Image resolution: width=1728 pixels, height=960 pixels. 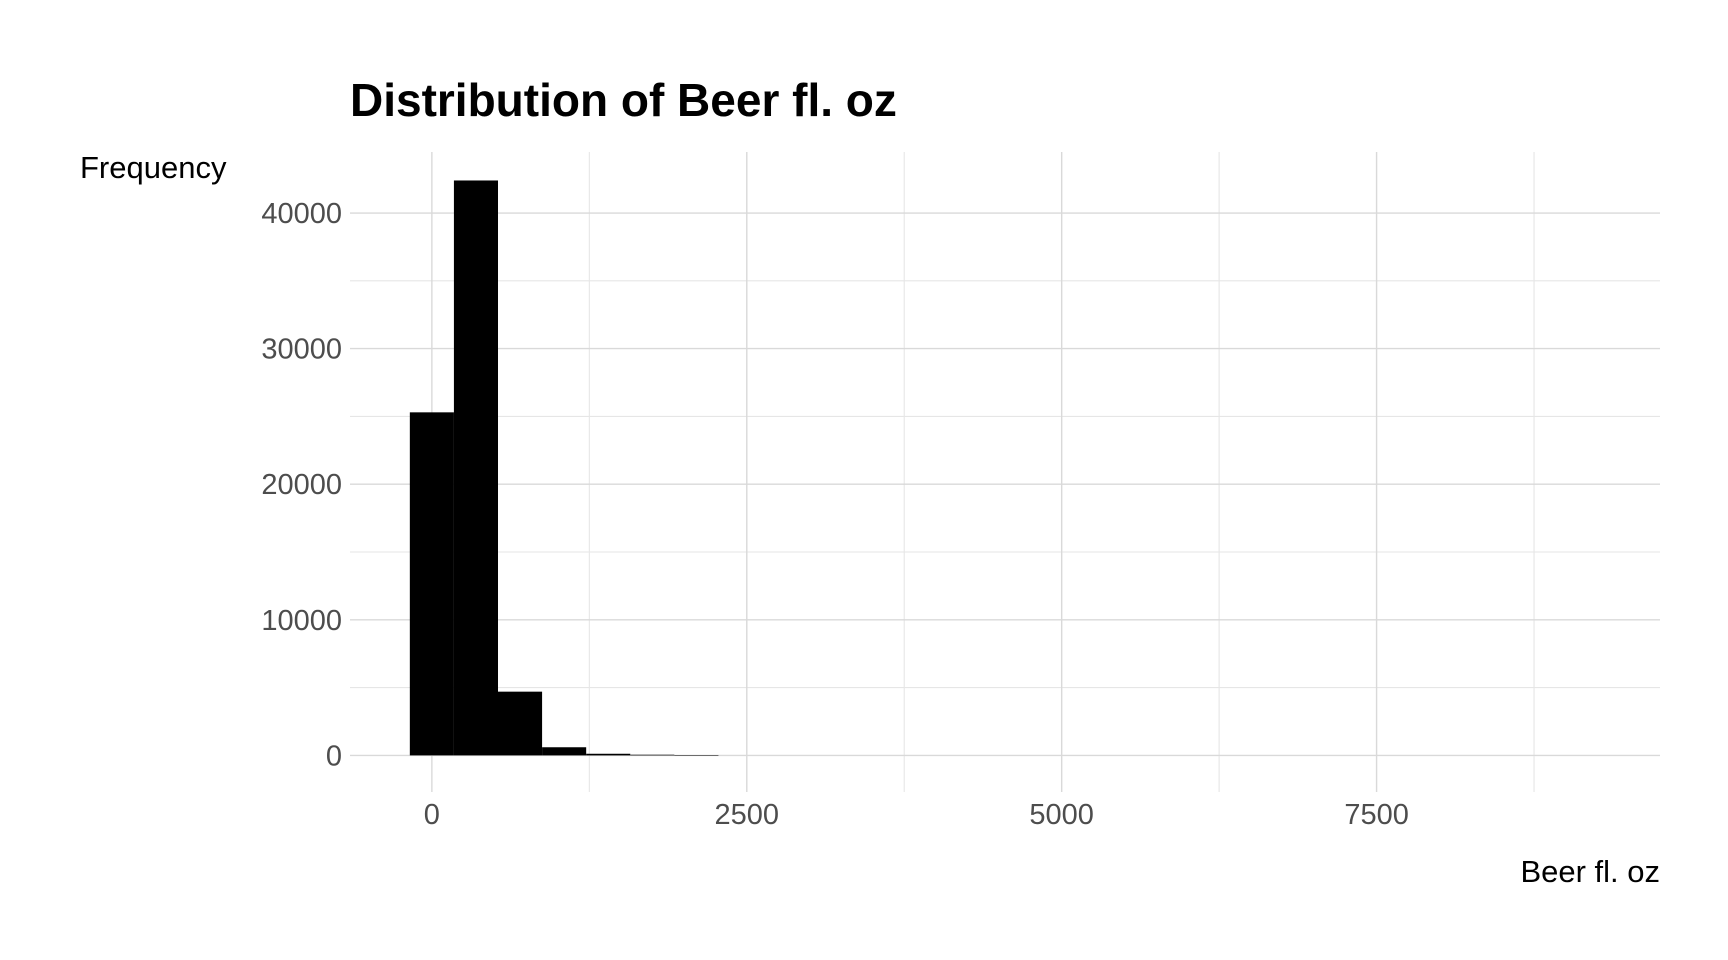 I want to click on x-tick-label: 0, so click(x=432, y=815).